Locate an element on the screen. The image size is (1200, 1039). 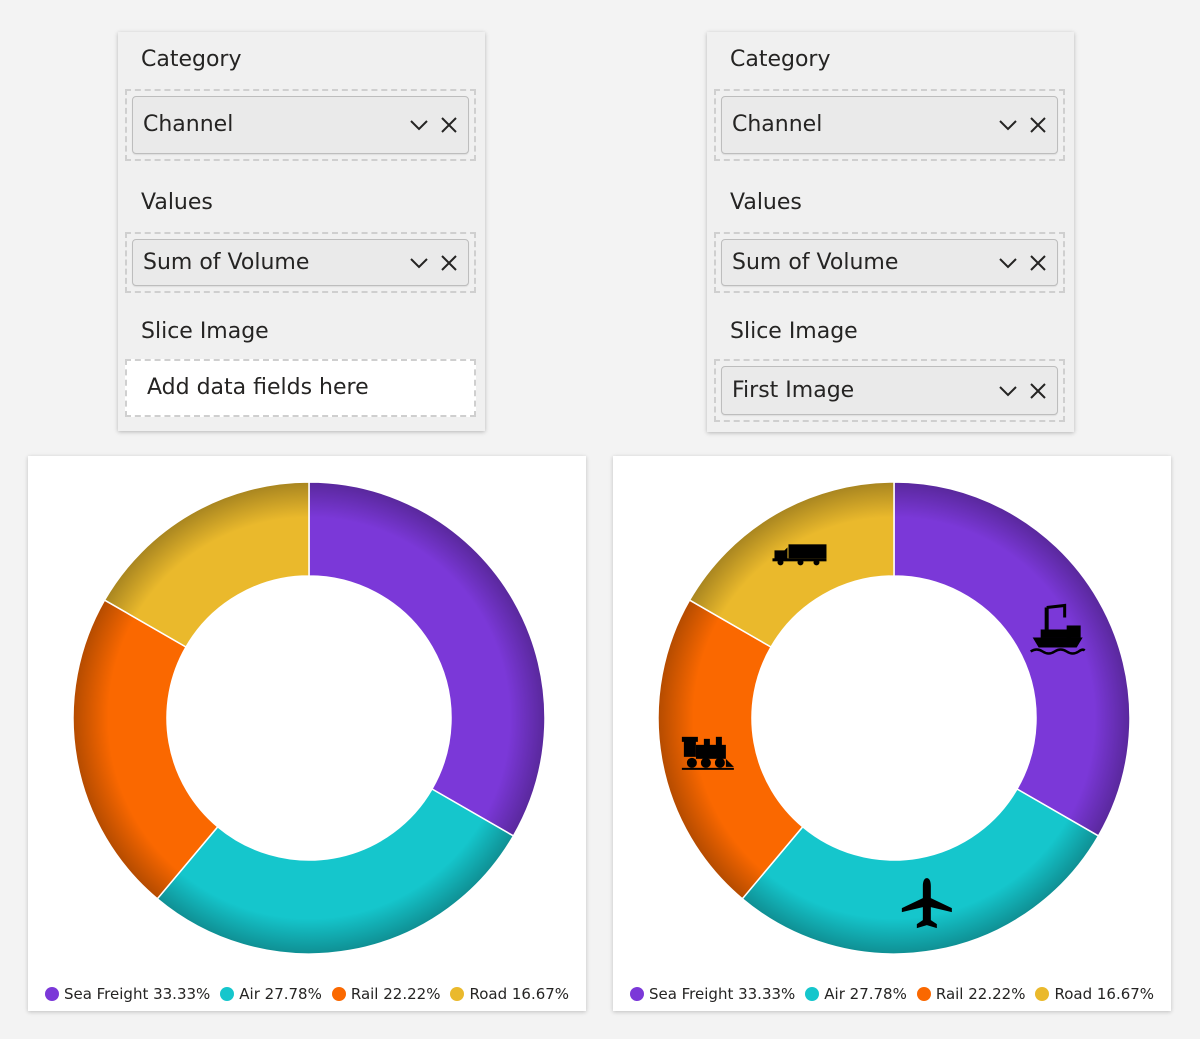
slice-image-well: Add data fields here is located at coordinates (300, 388).